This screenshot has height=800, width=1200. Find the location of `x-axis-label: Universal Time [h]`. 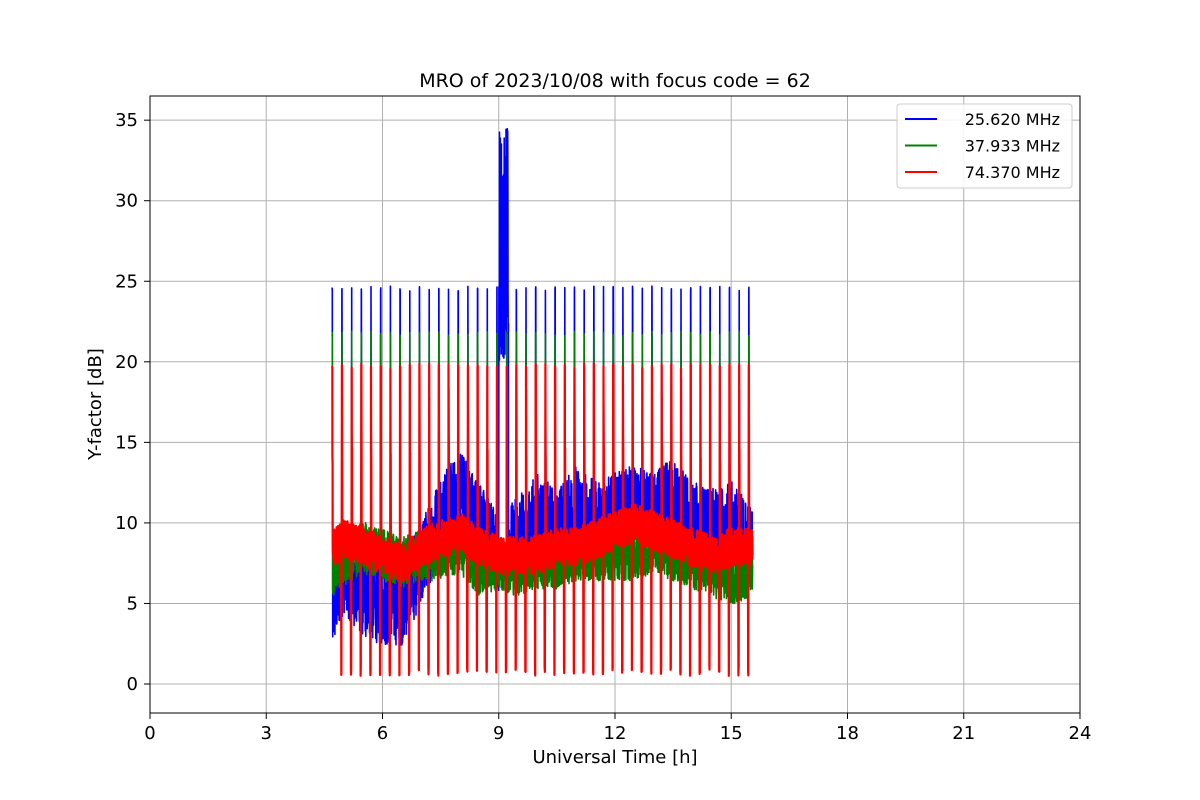

x-axis-label: Universal Time [h] is located at coordinates (614, 757).